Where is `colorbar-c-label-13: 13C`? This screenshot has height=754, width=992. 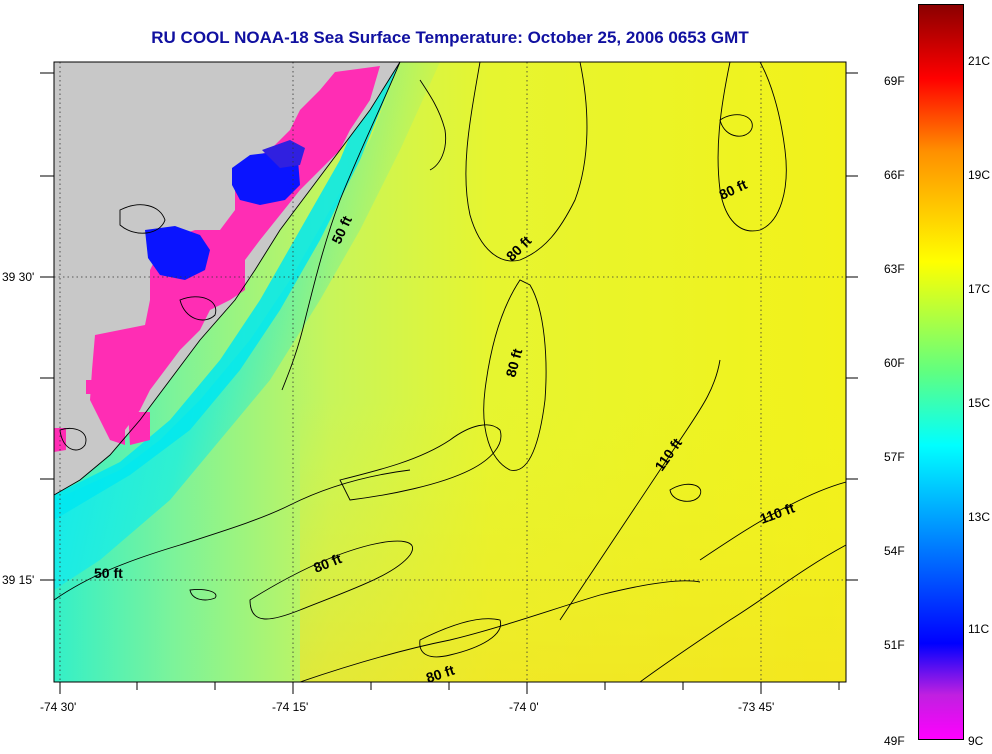 colorbar-c-label-13: 13C is located at coordinates (979, 517).